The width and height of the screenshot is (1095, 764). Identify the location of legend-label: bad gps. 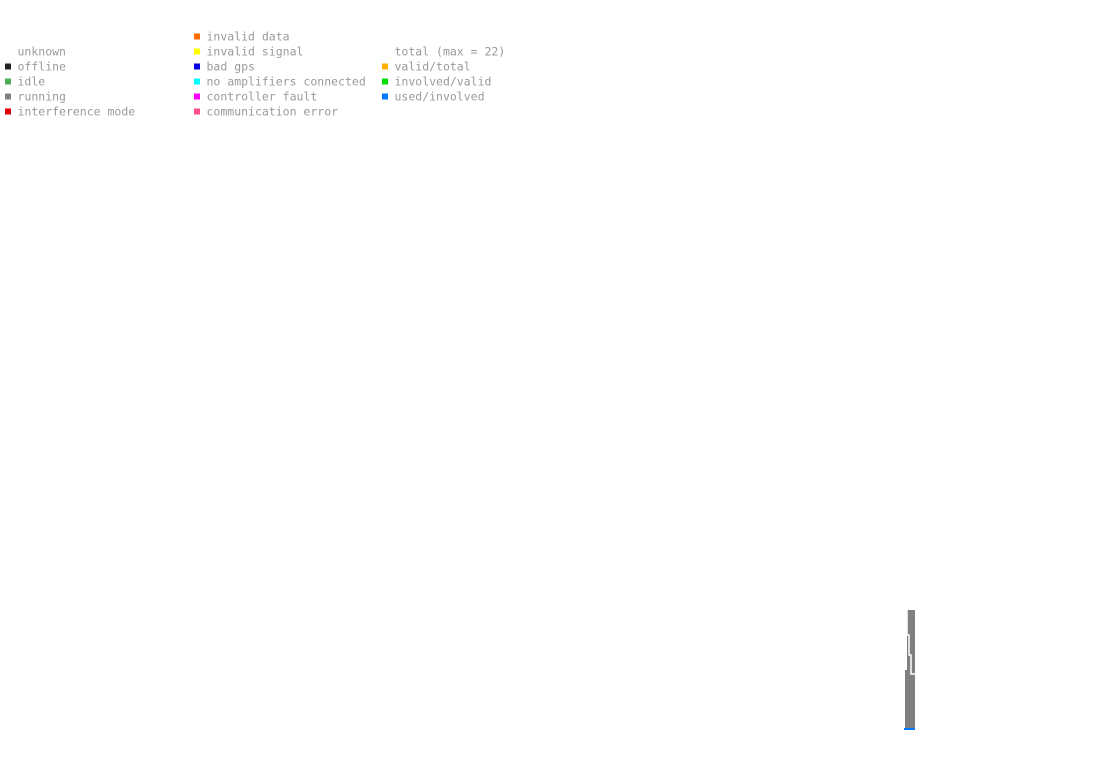
(231, 67).